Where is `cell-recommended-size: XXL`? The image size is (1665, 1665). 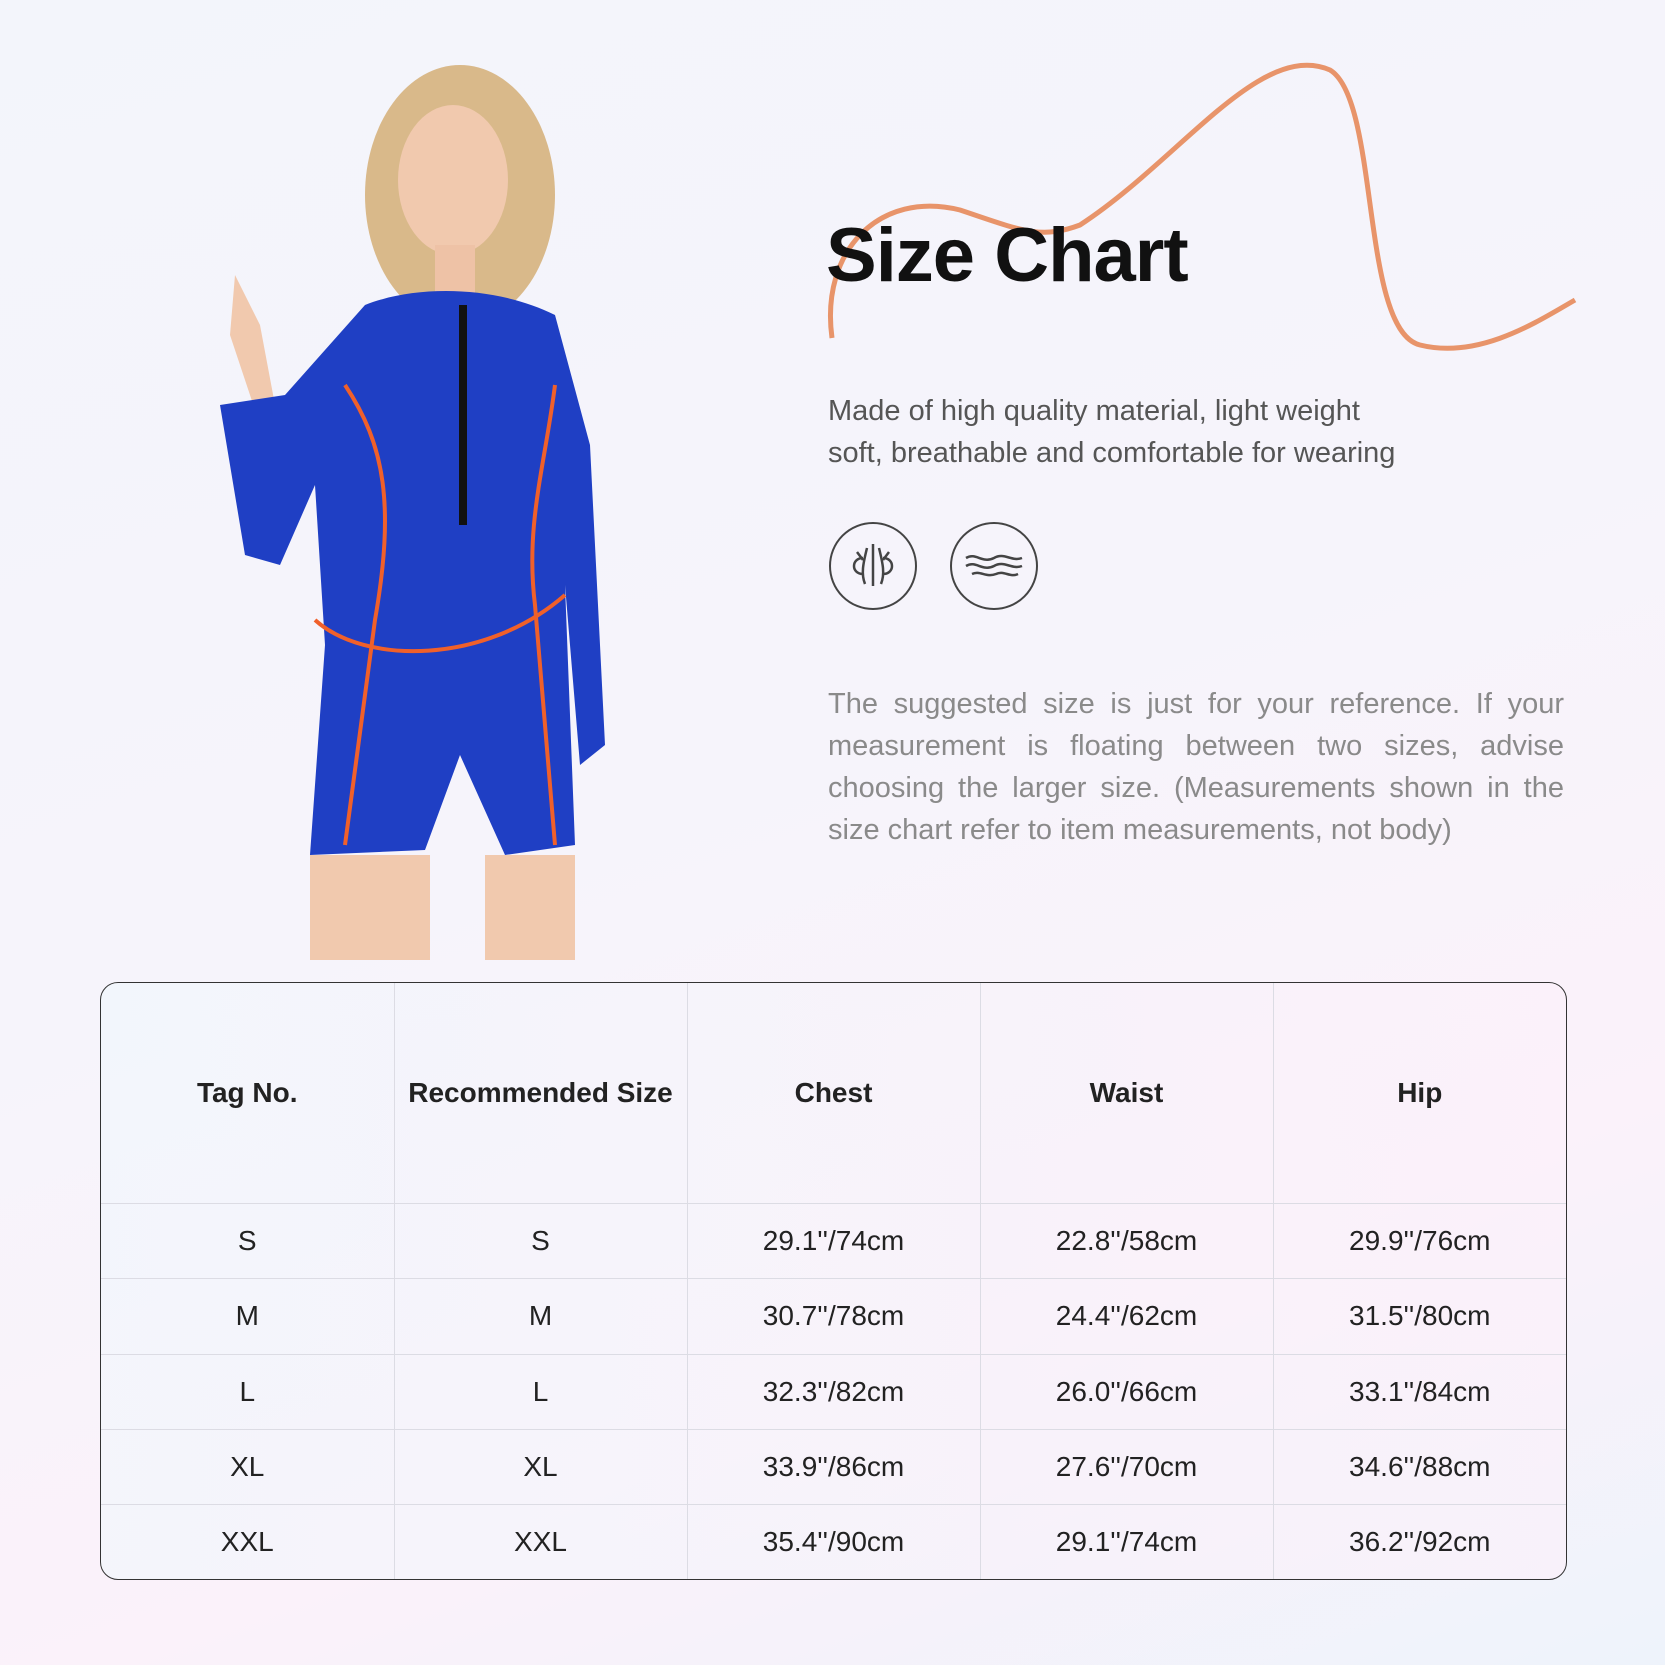 cell-recommended-size: XXL is located at coordinates (540, 1541).